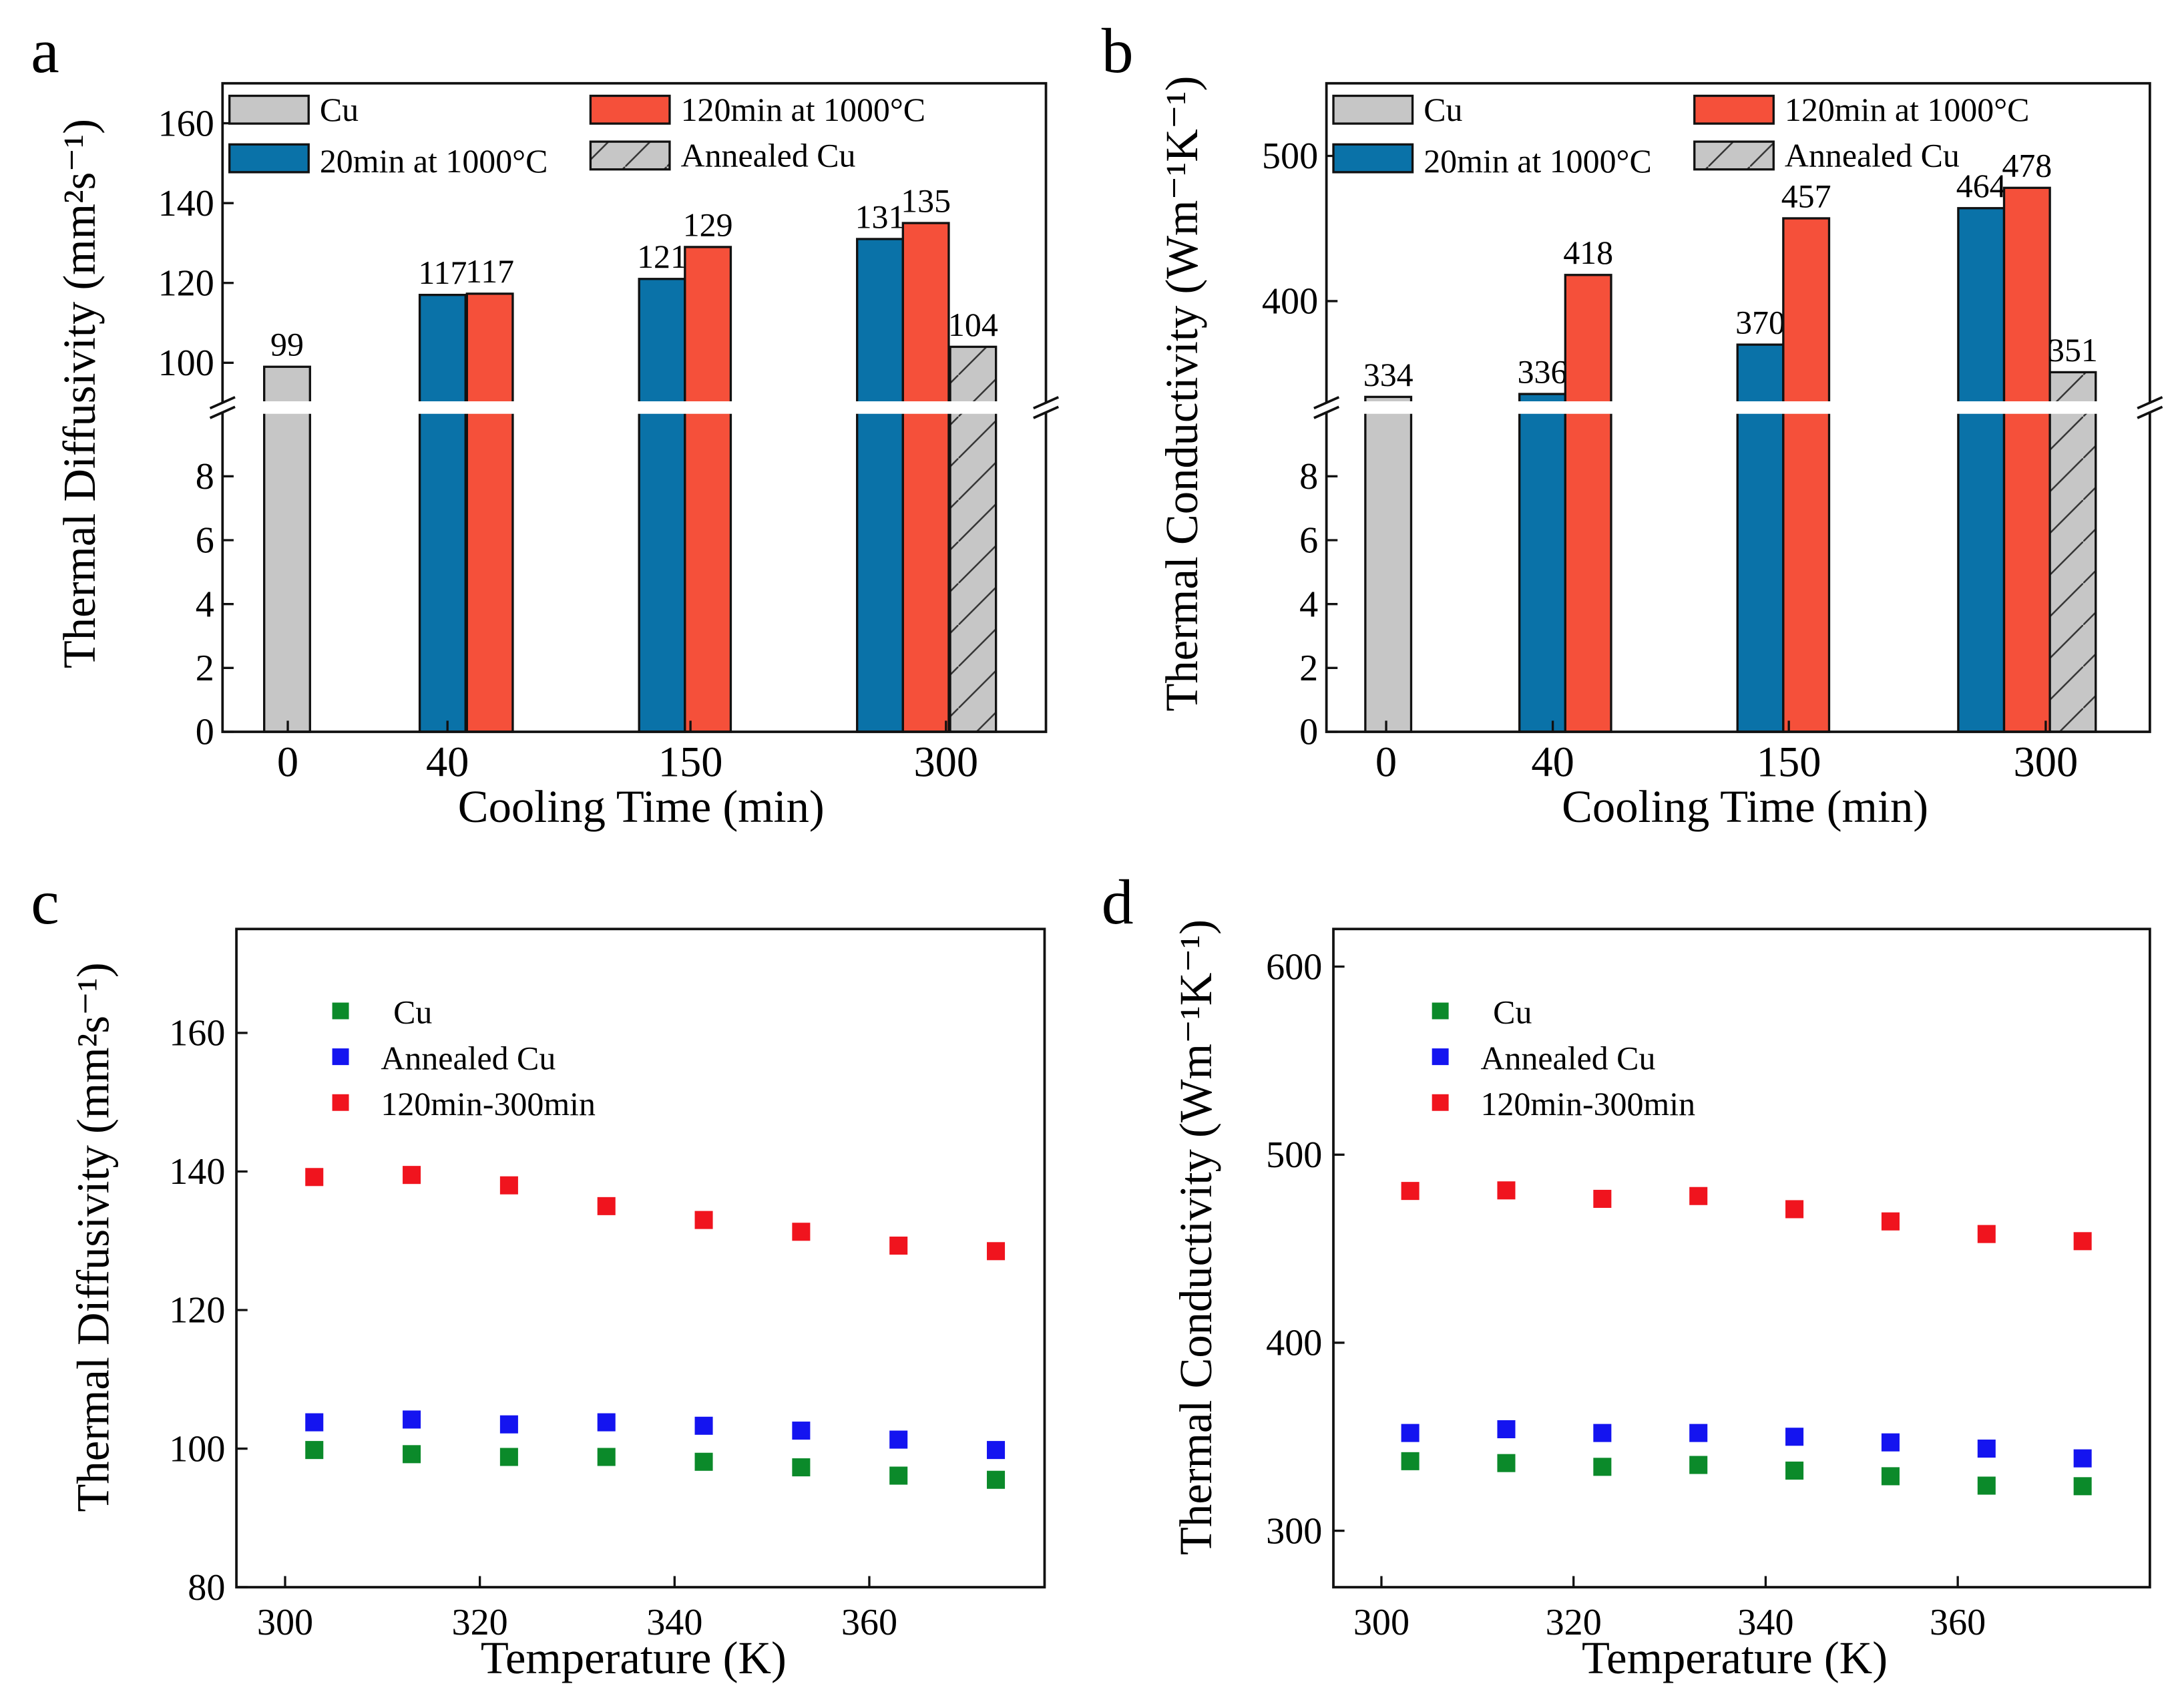 The height and width of the screenshot is (1708, 2178). What do you see at coordinates (1981, 186) in the screenshot?
I see `data-label: 464` at bounding box center [1981, 186].